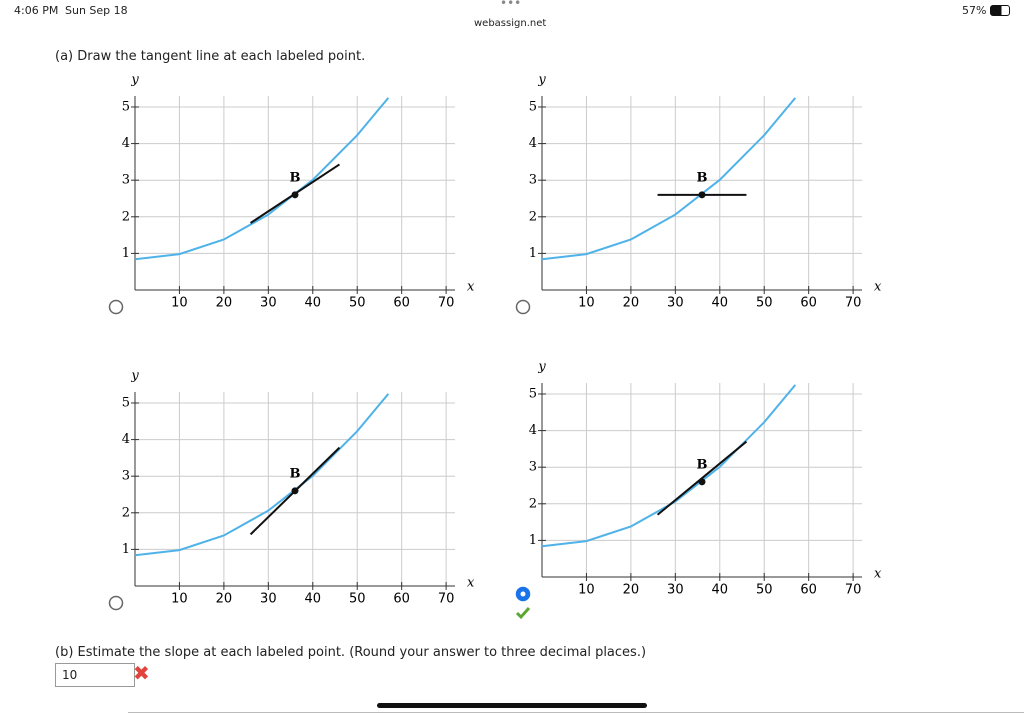 The image size is (1024, 715). Describe the element at coordinates (512, 705) in the screenshot. I see `home-indicator` at that location.